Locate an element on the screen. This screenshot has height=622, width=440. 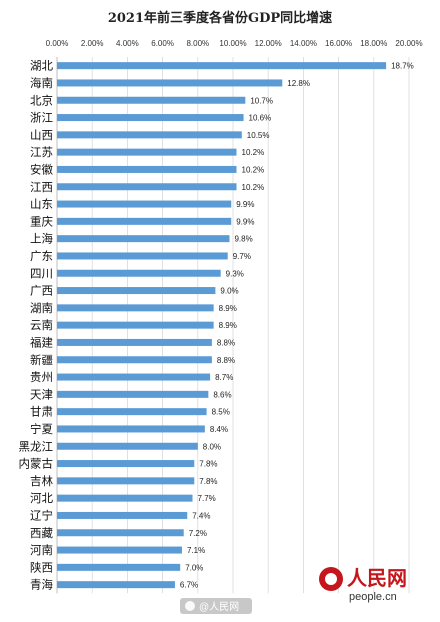
category-label: 山东 is located at coordinates (41, 204).